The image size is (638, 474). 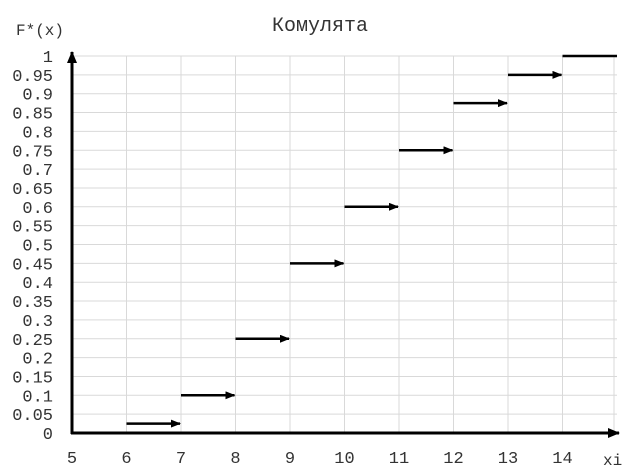 I want to click on y-tick-label: 0.9, so click(x=37, y=96).